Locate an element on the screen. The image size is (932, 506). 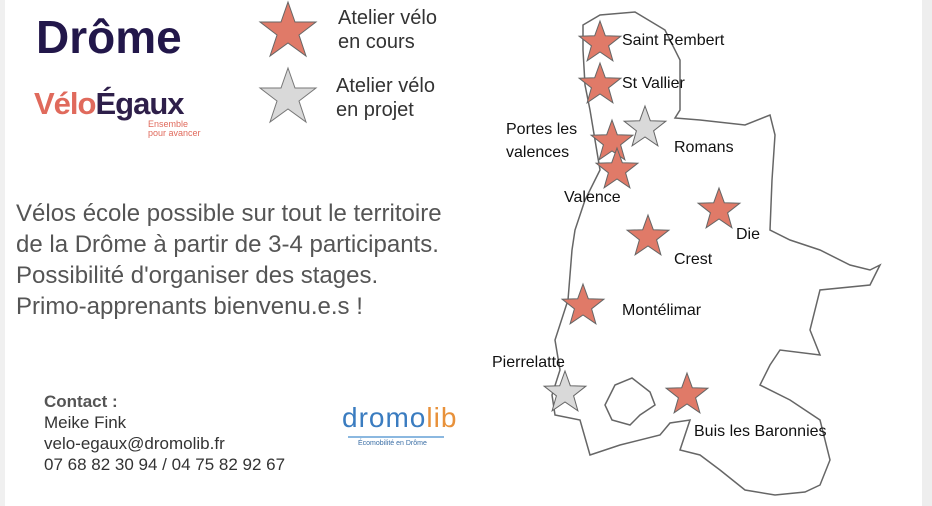
dromolib-logo: dromolib Écomobilité en Drôme is located at coordinates (400, 424).